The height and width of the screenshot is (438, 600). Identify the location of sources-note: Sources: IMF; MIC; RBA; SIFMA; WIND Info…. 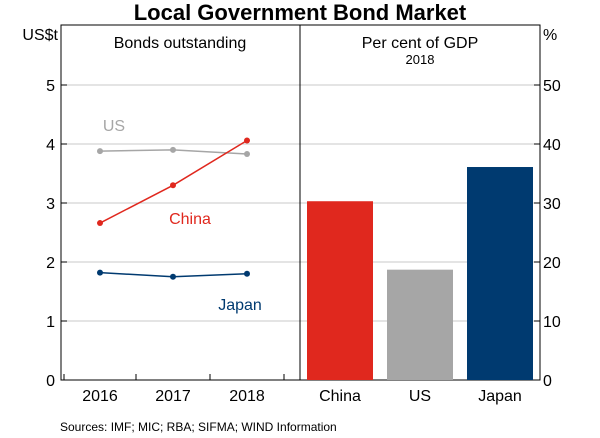
(198, 427).